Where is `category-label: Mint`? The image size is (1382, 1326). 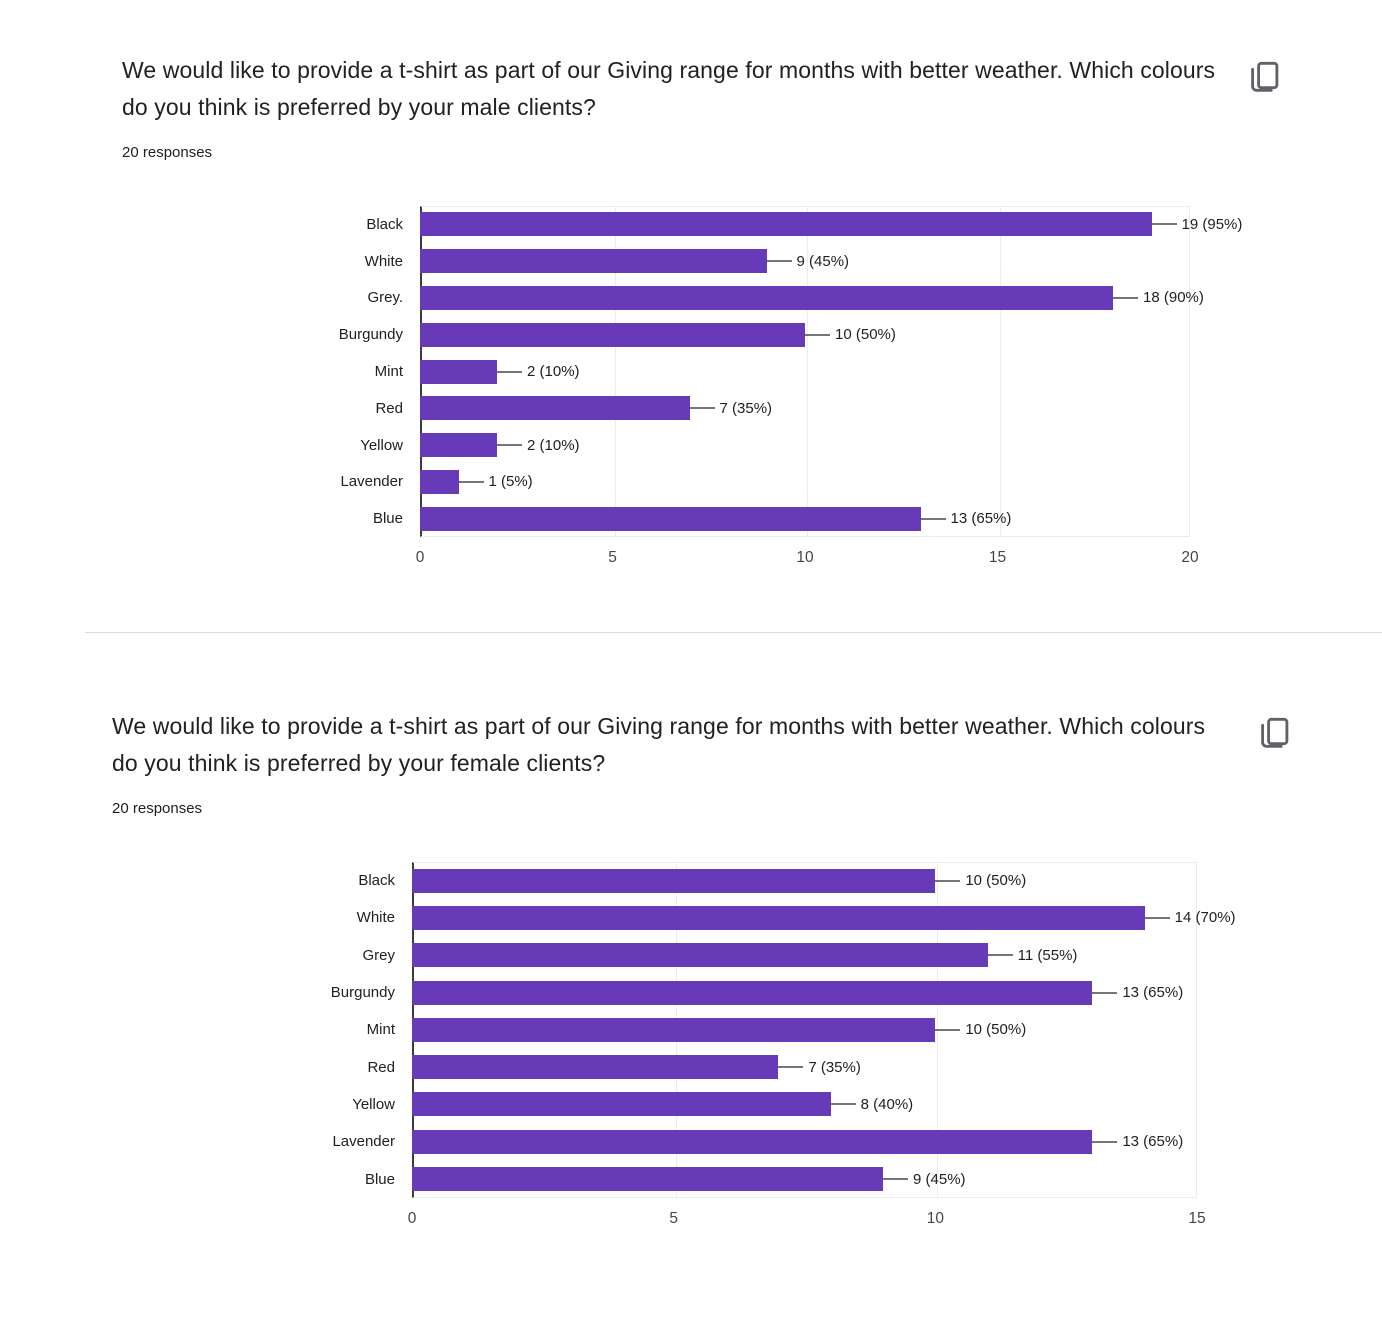 category-label: Mint is located at coordinates (388, 372).